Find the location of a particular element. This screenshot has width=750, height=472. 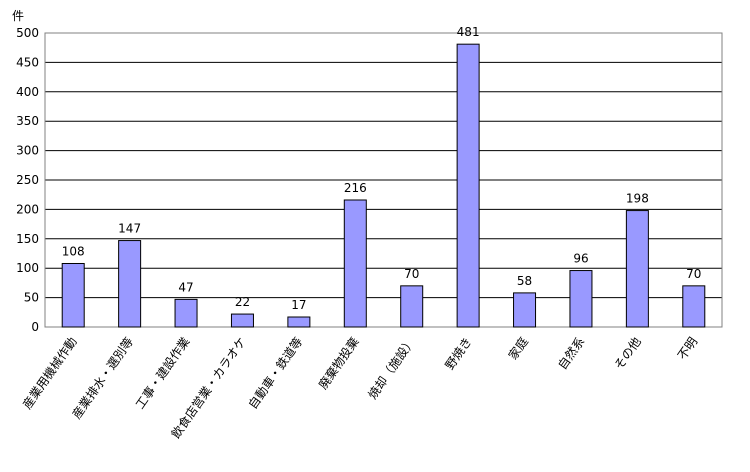

y-tick-label: 250 is located at coordinates (27, 180).